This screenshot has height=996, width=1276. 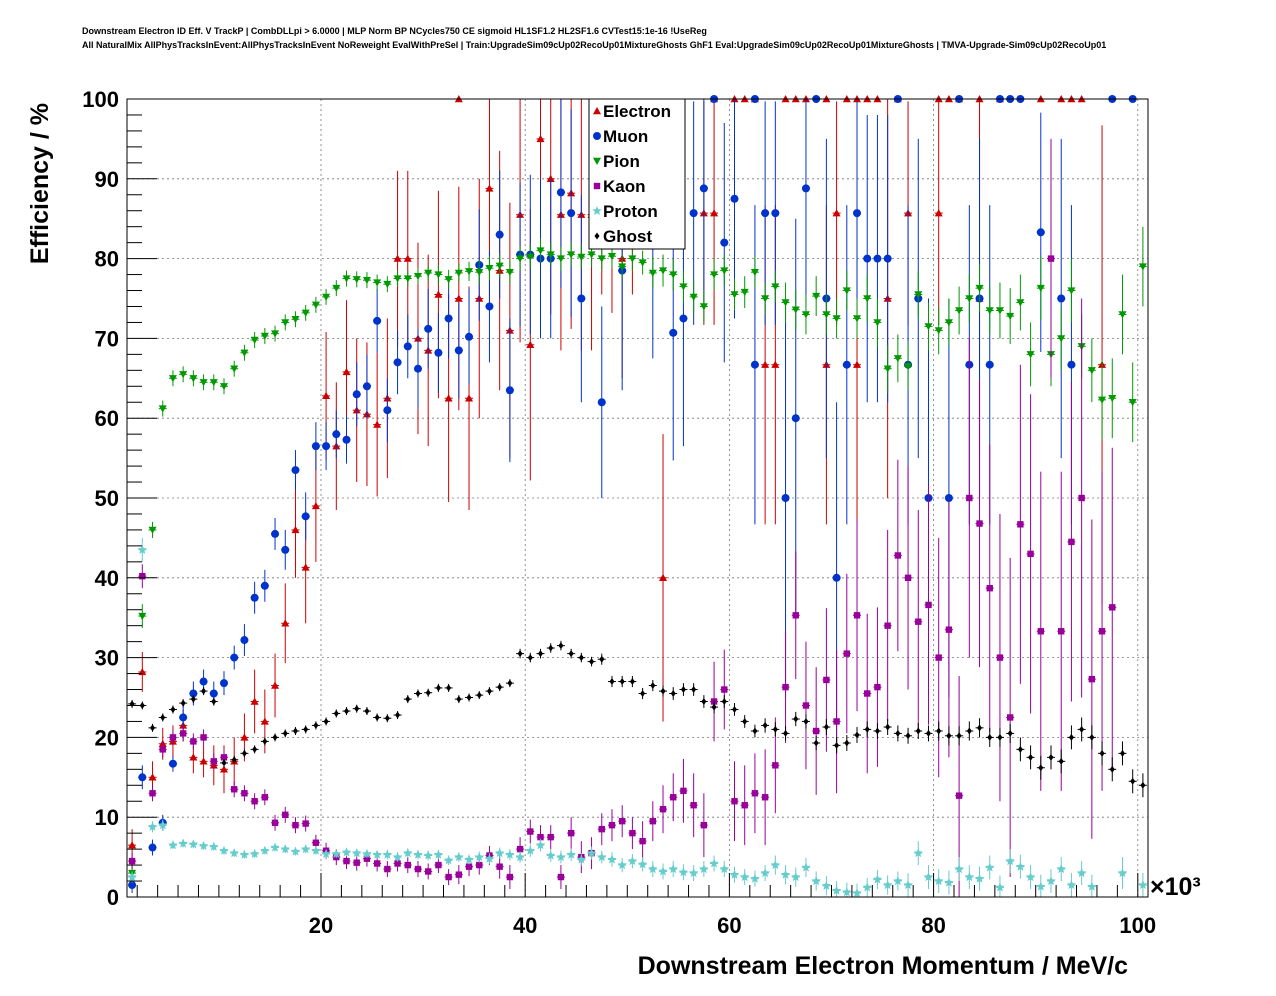 I want to click on y-tick-label: 70, so click(x=107, y=338).